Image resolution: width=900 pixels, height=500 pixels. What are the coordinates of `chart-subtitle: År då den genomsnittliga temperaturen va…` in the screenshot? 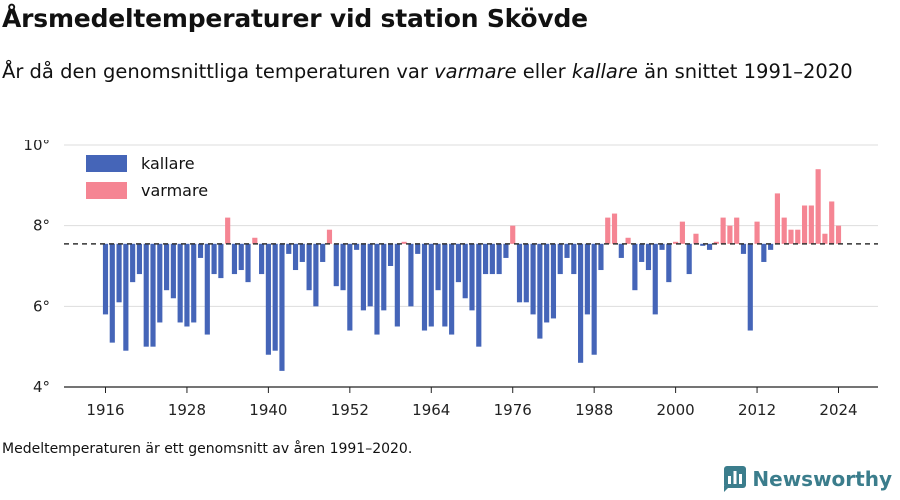 It's located at (442, 72).